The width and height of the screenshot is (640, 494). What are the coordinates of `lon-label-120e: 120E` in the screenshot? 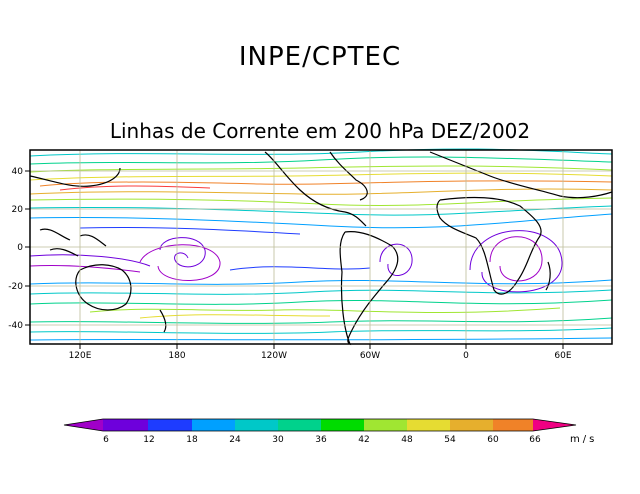 It's located at (80, 356).